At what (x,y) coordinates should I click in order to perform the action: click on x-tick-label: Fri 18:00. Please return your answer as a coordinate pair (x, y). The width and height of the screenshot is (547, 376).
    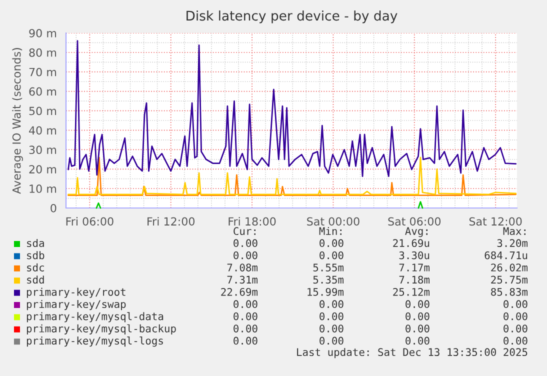
    Looking at the image, I should click on (252, 221).